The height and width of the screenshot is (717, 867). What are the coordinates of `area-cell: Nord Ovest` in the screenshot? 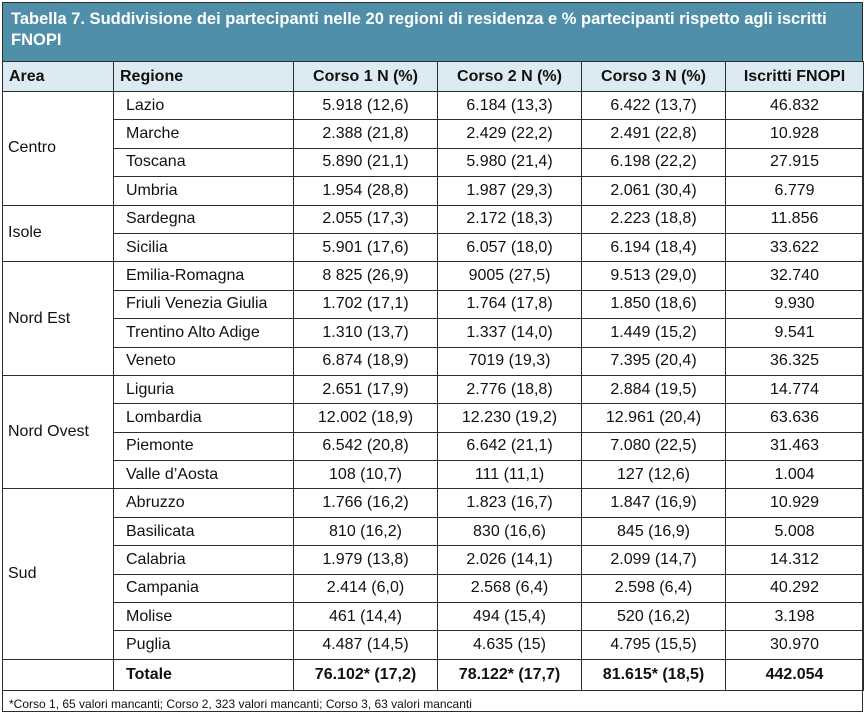 It's located at (58, 432).